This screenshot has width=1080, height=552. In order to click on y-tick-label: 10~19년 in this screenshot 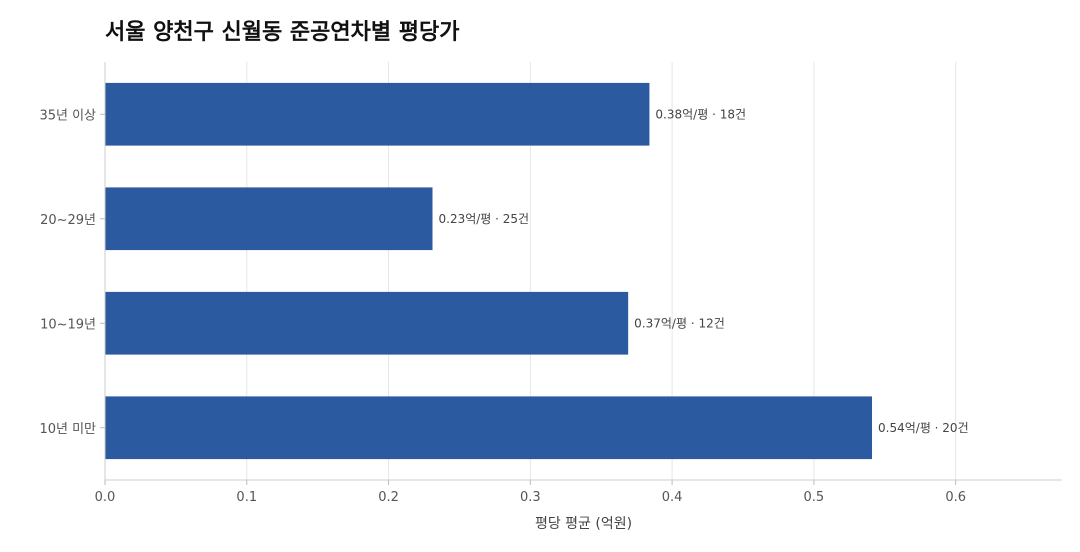, I will do `click(68, 324)`.